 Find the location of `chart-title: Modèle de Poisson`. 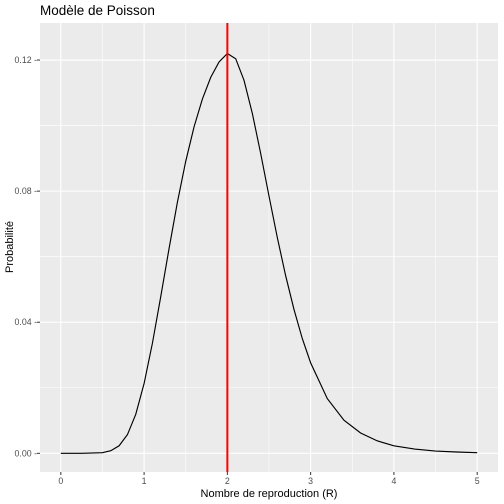

chart-title: Modèle de Poisson is located at coordinates (97, 10).